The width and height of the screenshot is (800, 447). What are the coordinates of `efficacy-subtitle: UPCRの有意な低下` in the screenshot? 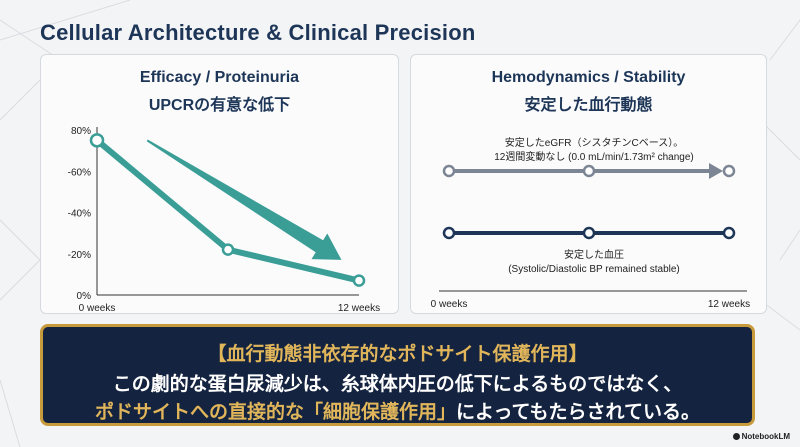 It's located at (219, 105).